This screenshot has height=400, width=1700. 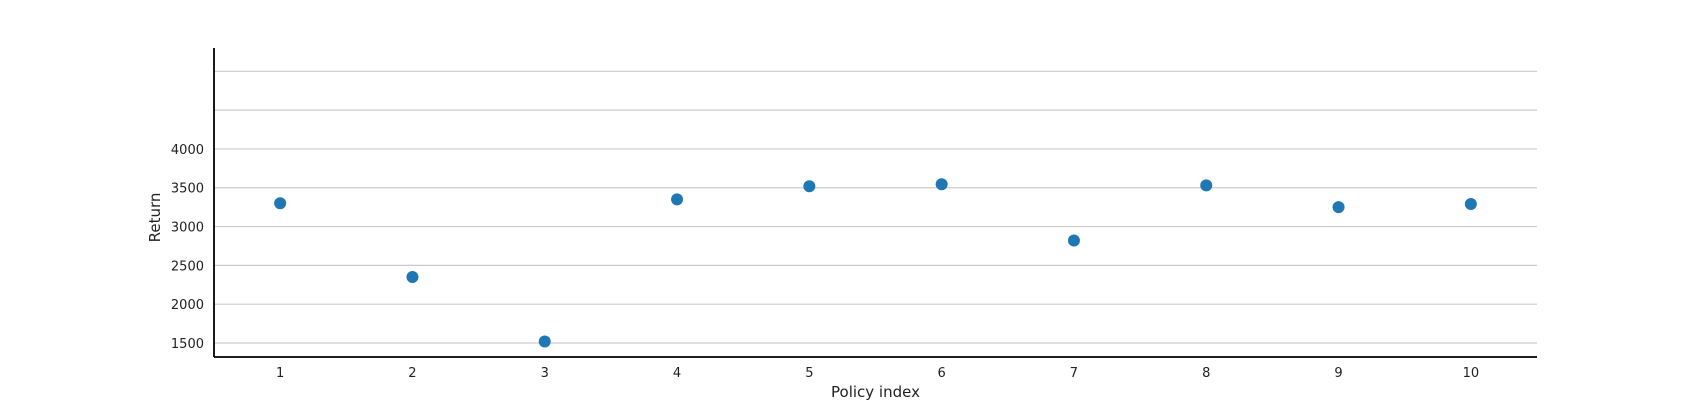 What do you see at coordinates (1471, 373) in the screenshot?
I see `x-tick-label: 10` at bounding box center [1471, 373].